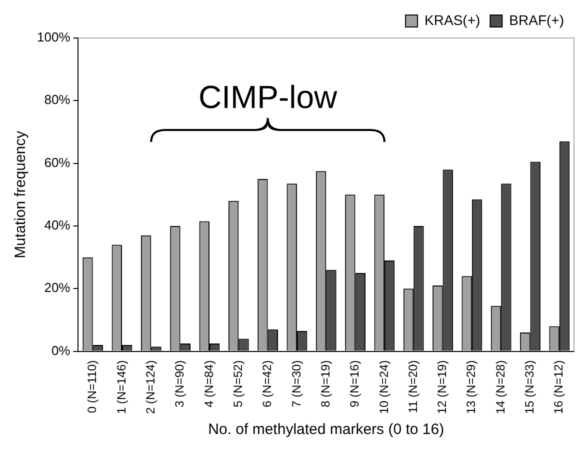  I want to click on x-tick-label: 12 (N=19), so click(442, 387).